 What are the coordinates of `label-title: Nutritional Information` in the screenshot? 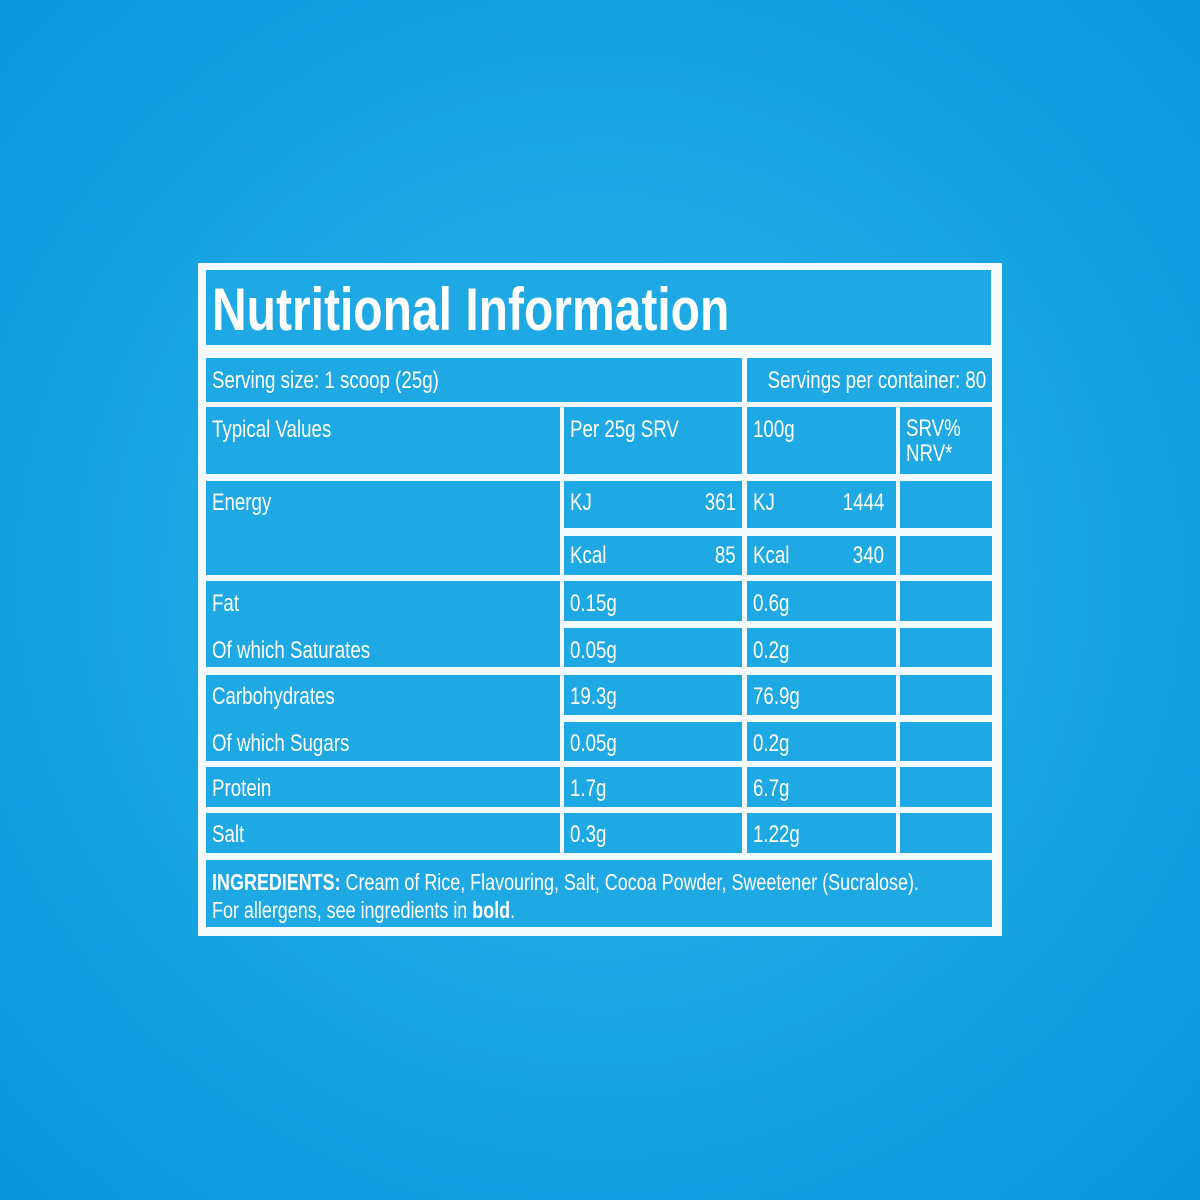 It's located at (471, 309).